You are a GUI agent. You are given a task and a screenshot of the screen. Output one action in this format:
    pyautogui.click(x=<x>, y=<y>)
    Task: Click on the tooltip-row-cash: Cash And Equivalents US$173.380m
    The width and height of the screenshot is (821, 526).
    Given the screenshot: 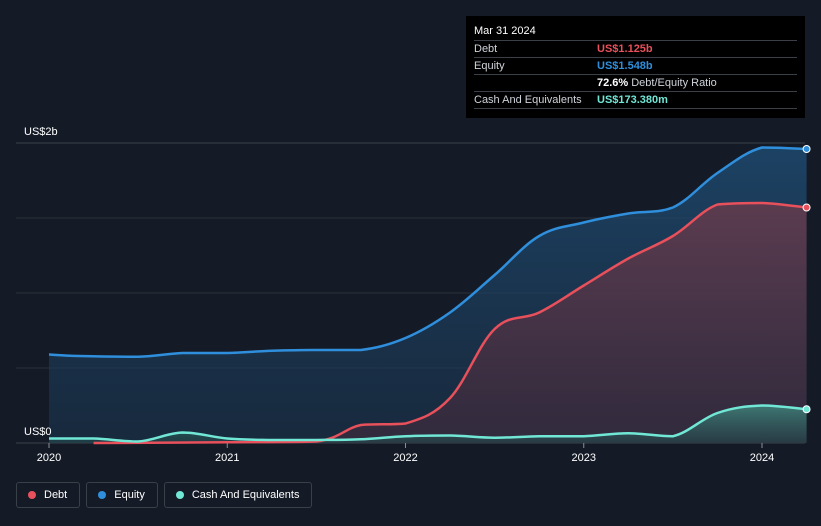 What is the action you would take?
    pyautogui.click(x=635, y=100)
    